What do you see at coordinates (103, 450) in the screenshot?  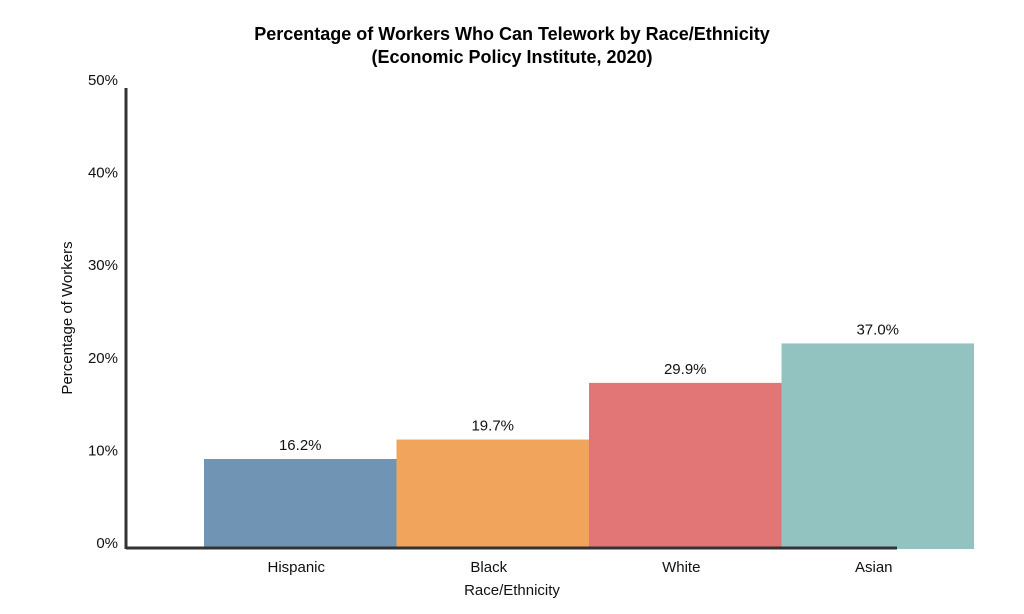 I see `y-tick-label: 10%` at bounding box center [103, 450].